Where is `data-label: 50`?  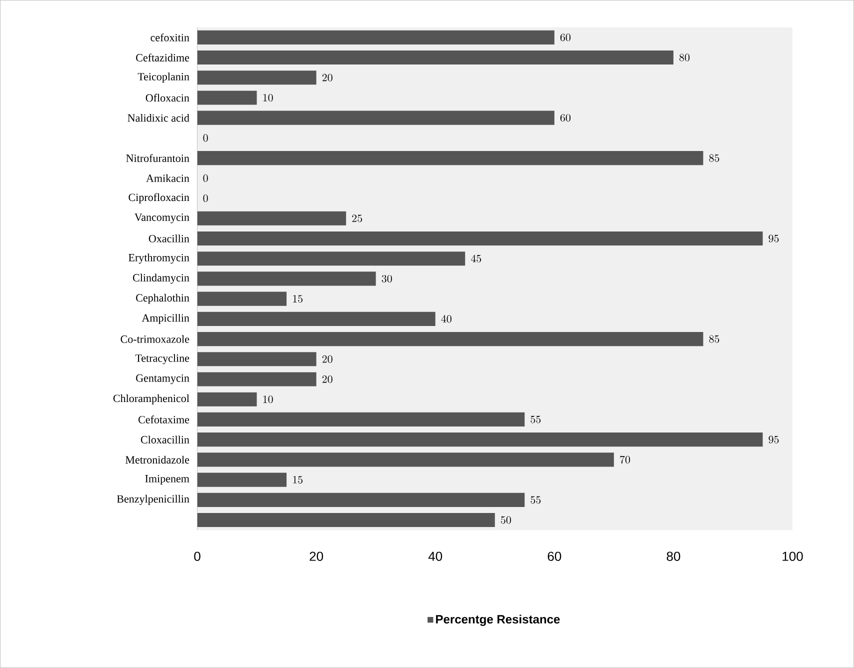
data-label: 50 is located at coordinates (505, 520).